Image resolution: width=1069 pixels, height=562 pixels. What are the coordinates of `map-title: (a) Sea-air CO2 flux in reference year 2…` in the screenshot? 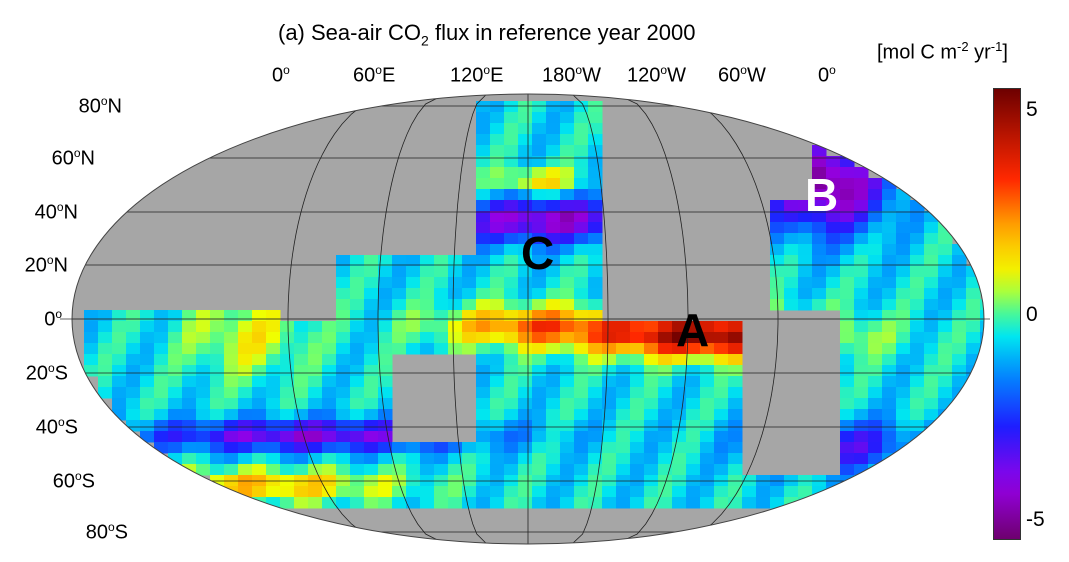 It's located at (487, 34).